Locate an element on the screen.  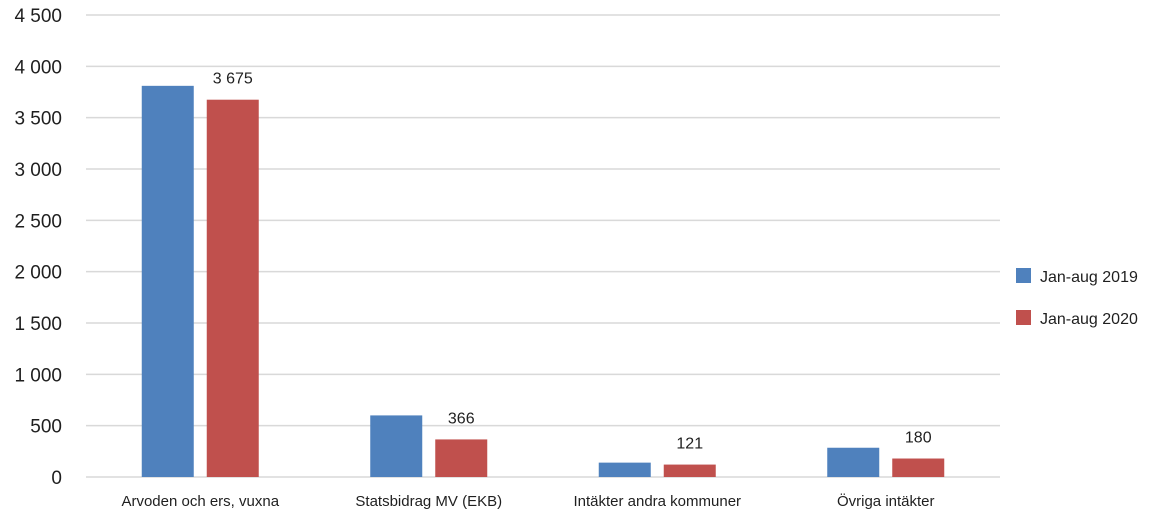
x-category-label: Intäkter andra kommuner is located at coordinates (657, 501).